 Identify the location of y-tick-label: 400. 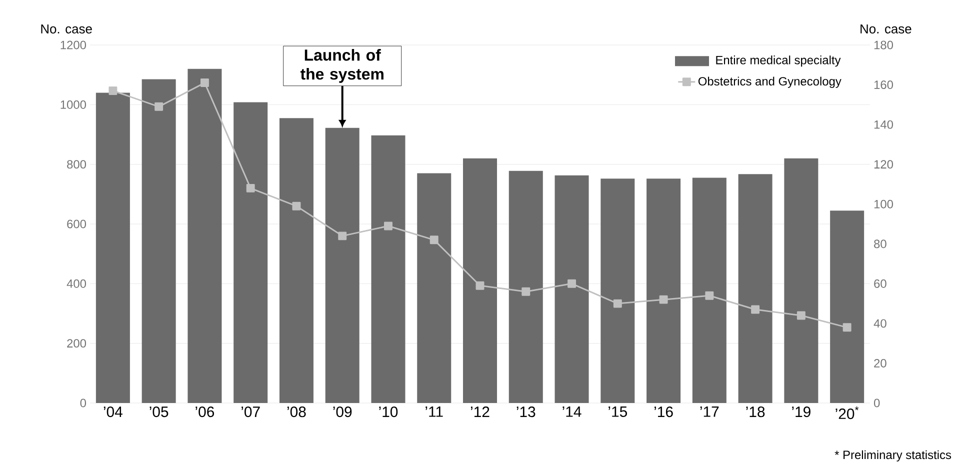
(76, 283).